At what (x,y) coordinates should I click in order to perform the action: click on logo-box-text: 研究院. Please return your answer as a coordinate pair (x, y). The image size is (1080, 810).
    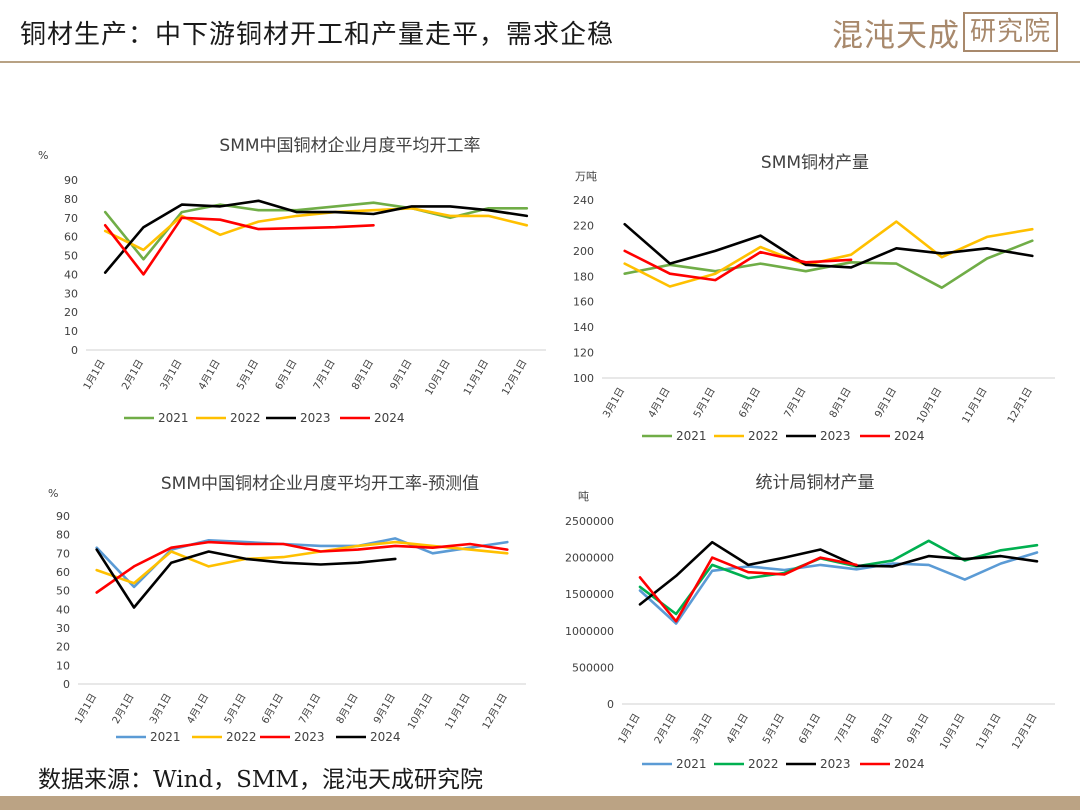
    Looking at the image, I should click on (1010, 32).